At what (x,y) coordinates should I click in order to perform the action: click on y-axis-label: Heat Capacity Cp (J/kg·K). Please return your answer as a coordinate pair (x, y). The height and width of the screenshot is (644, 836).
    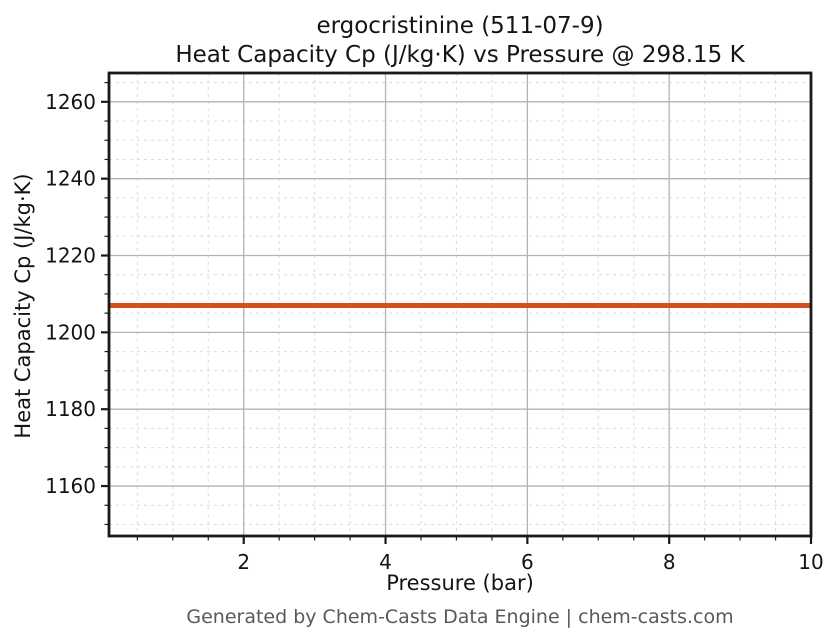
    Looking at the image, I should click on (23, 306).